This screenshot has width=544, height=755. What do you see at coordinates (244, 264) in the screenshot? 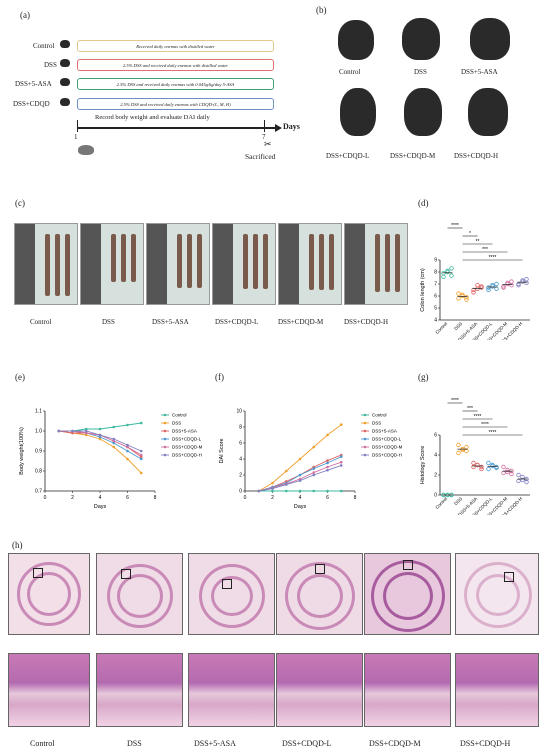
I see `colon-photo-cdqd-l` at bounding box center [244, 264].